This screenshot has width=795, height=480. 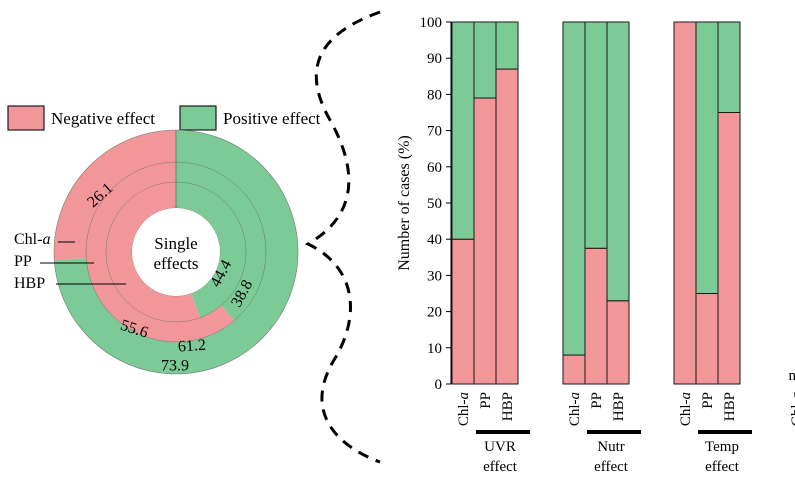 What do you see at coordinates (164, 118) in the screenshot?
I see `legend: Negative effect Positive effect` at bounding box center [164, 118].